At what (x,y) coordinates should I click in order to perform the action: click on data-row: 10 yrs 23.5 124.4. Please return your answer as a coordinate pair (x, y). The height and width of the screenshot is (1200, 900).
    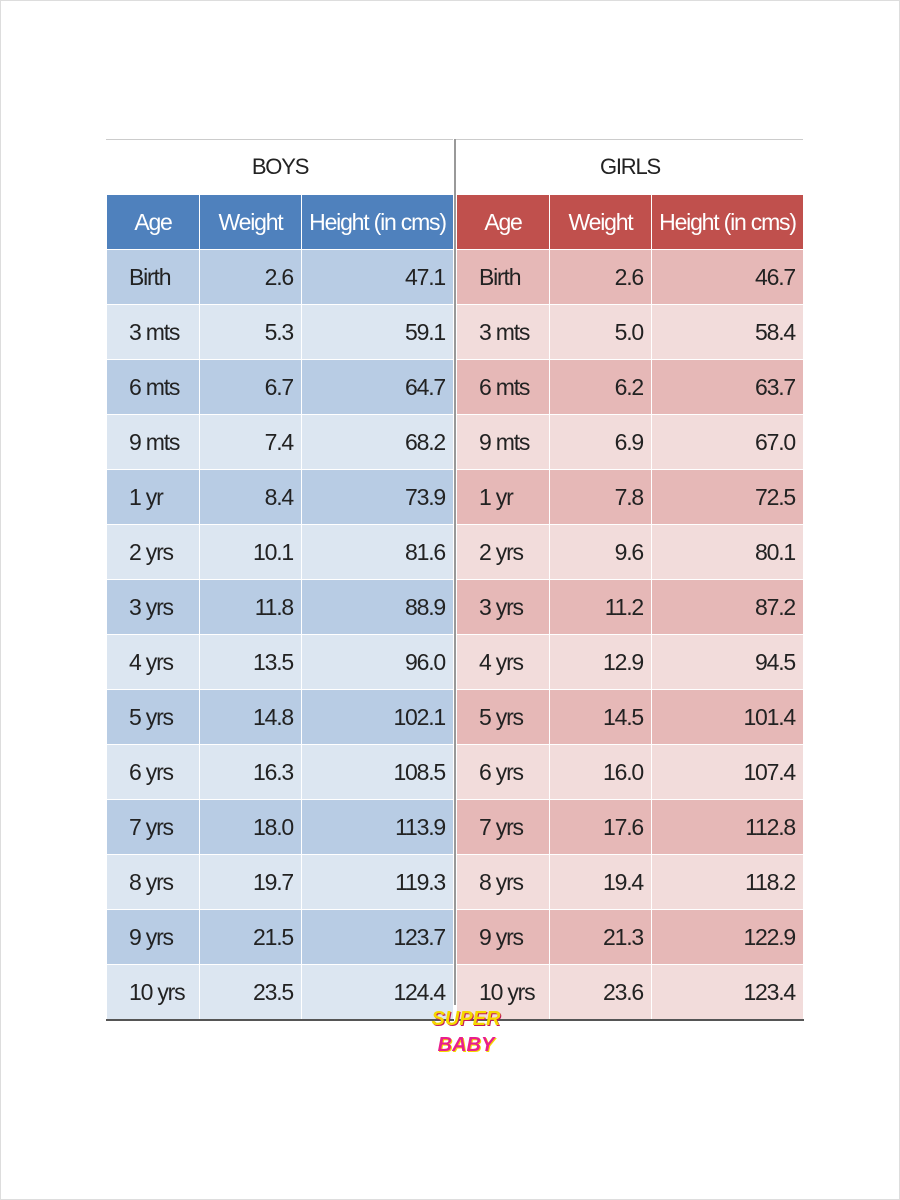
    Looking at the image, I should click on (280, 992).